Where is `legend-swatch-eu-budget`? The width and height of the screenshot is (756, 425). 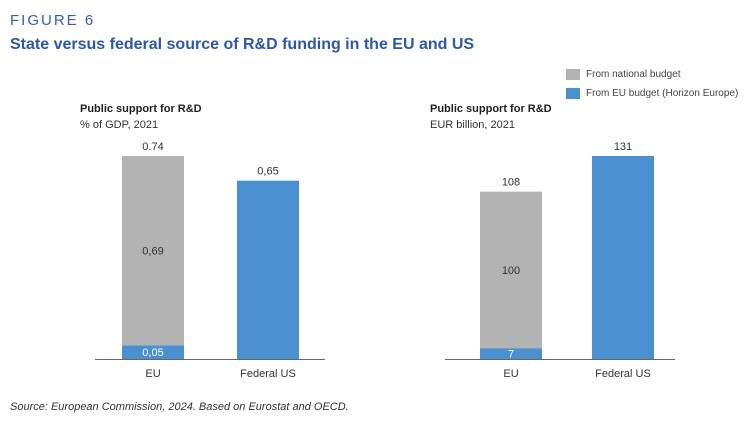
legend-swatch-eu-budget is located at coordinates (573, 93).